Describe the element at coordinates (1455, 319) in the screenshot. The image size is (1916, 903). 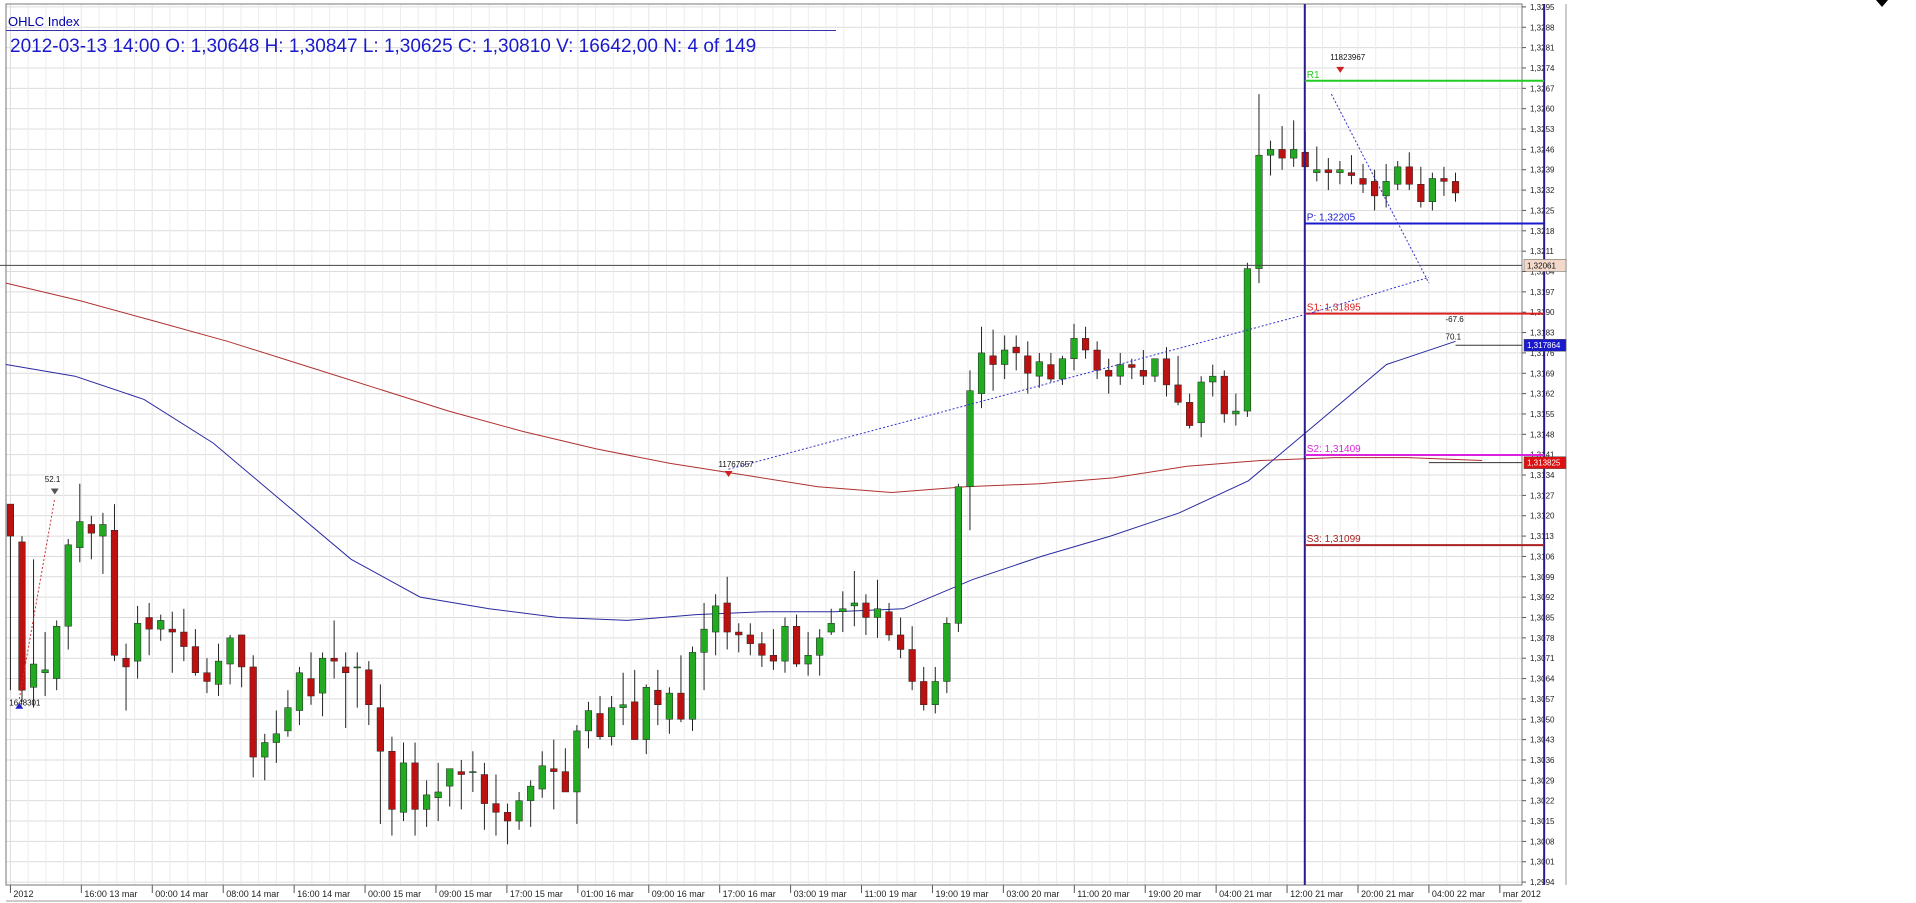
I see `annotation-label: -67.6` at that location.